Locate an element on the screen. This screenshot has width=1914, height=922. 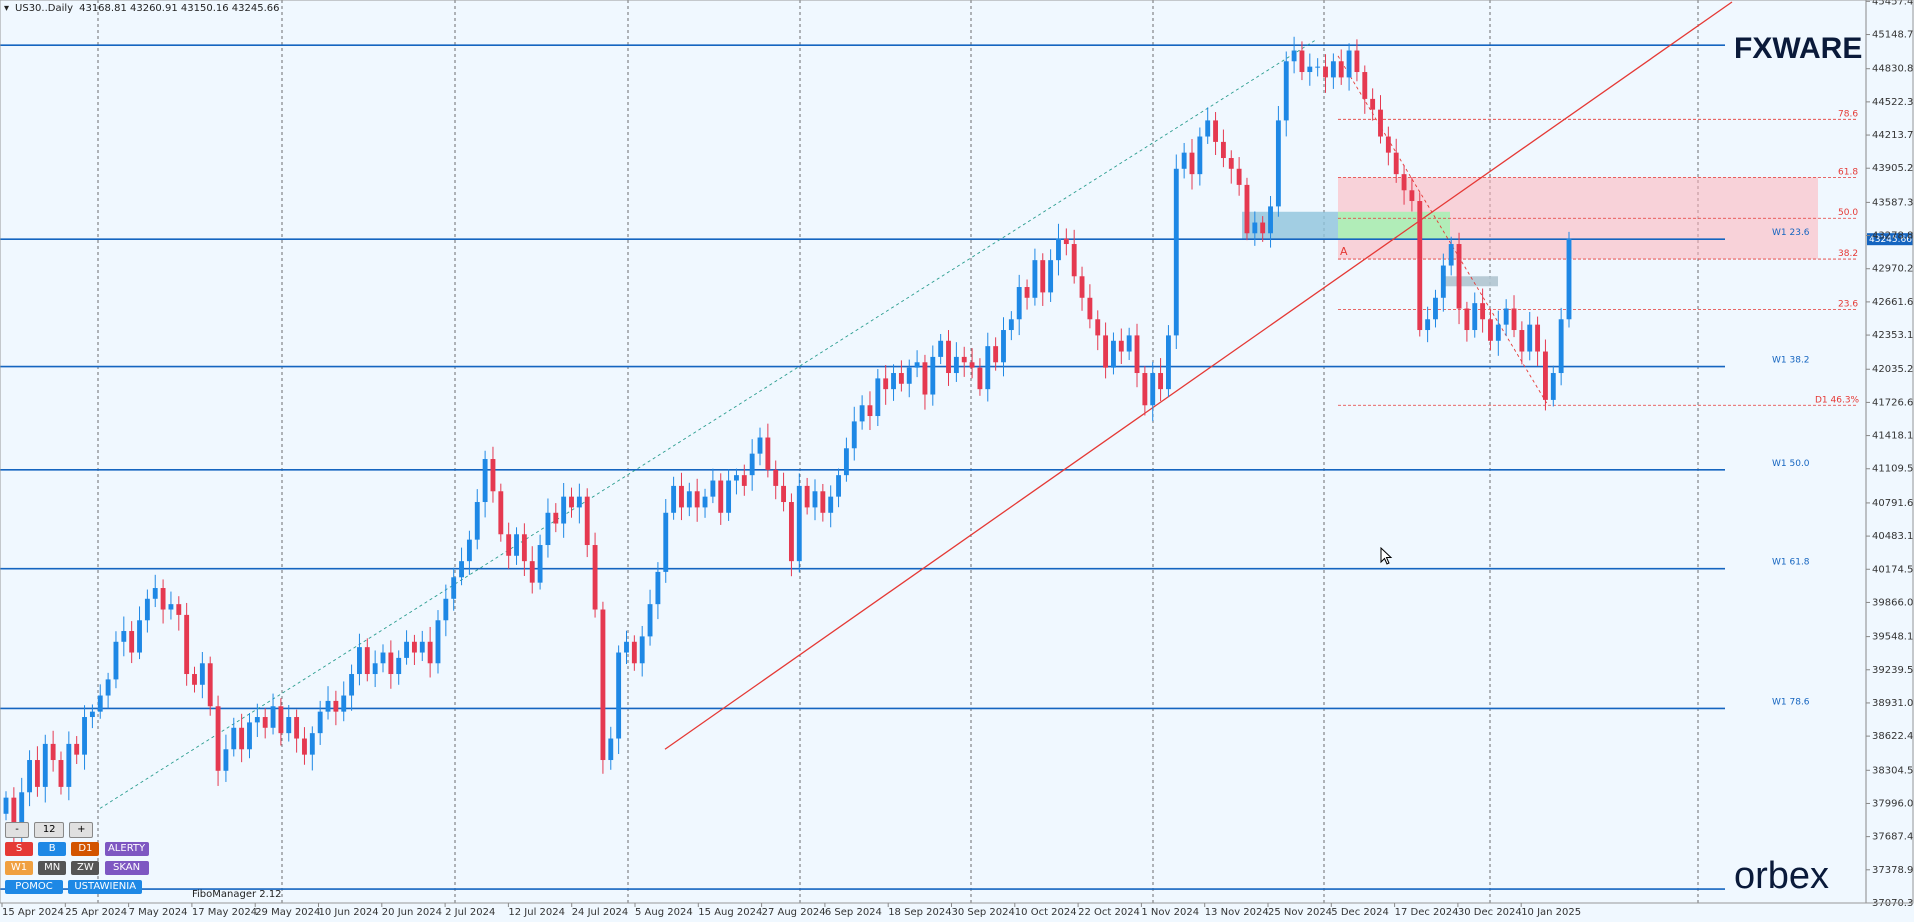
time-tick-label: 5 Dec 2024 is located at coordinates (1360, 912).